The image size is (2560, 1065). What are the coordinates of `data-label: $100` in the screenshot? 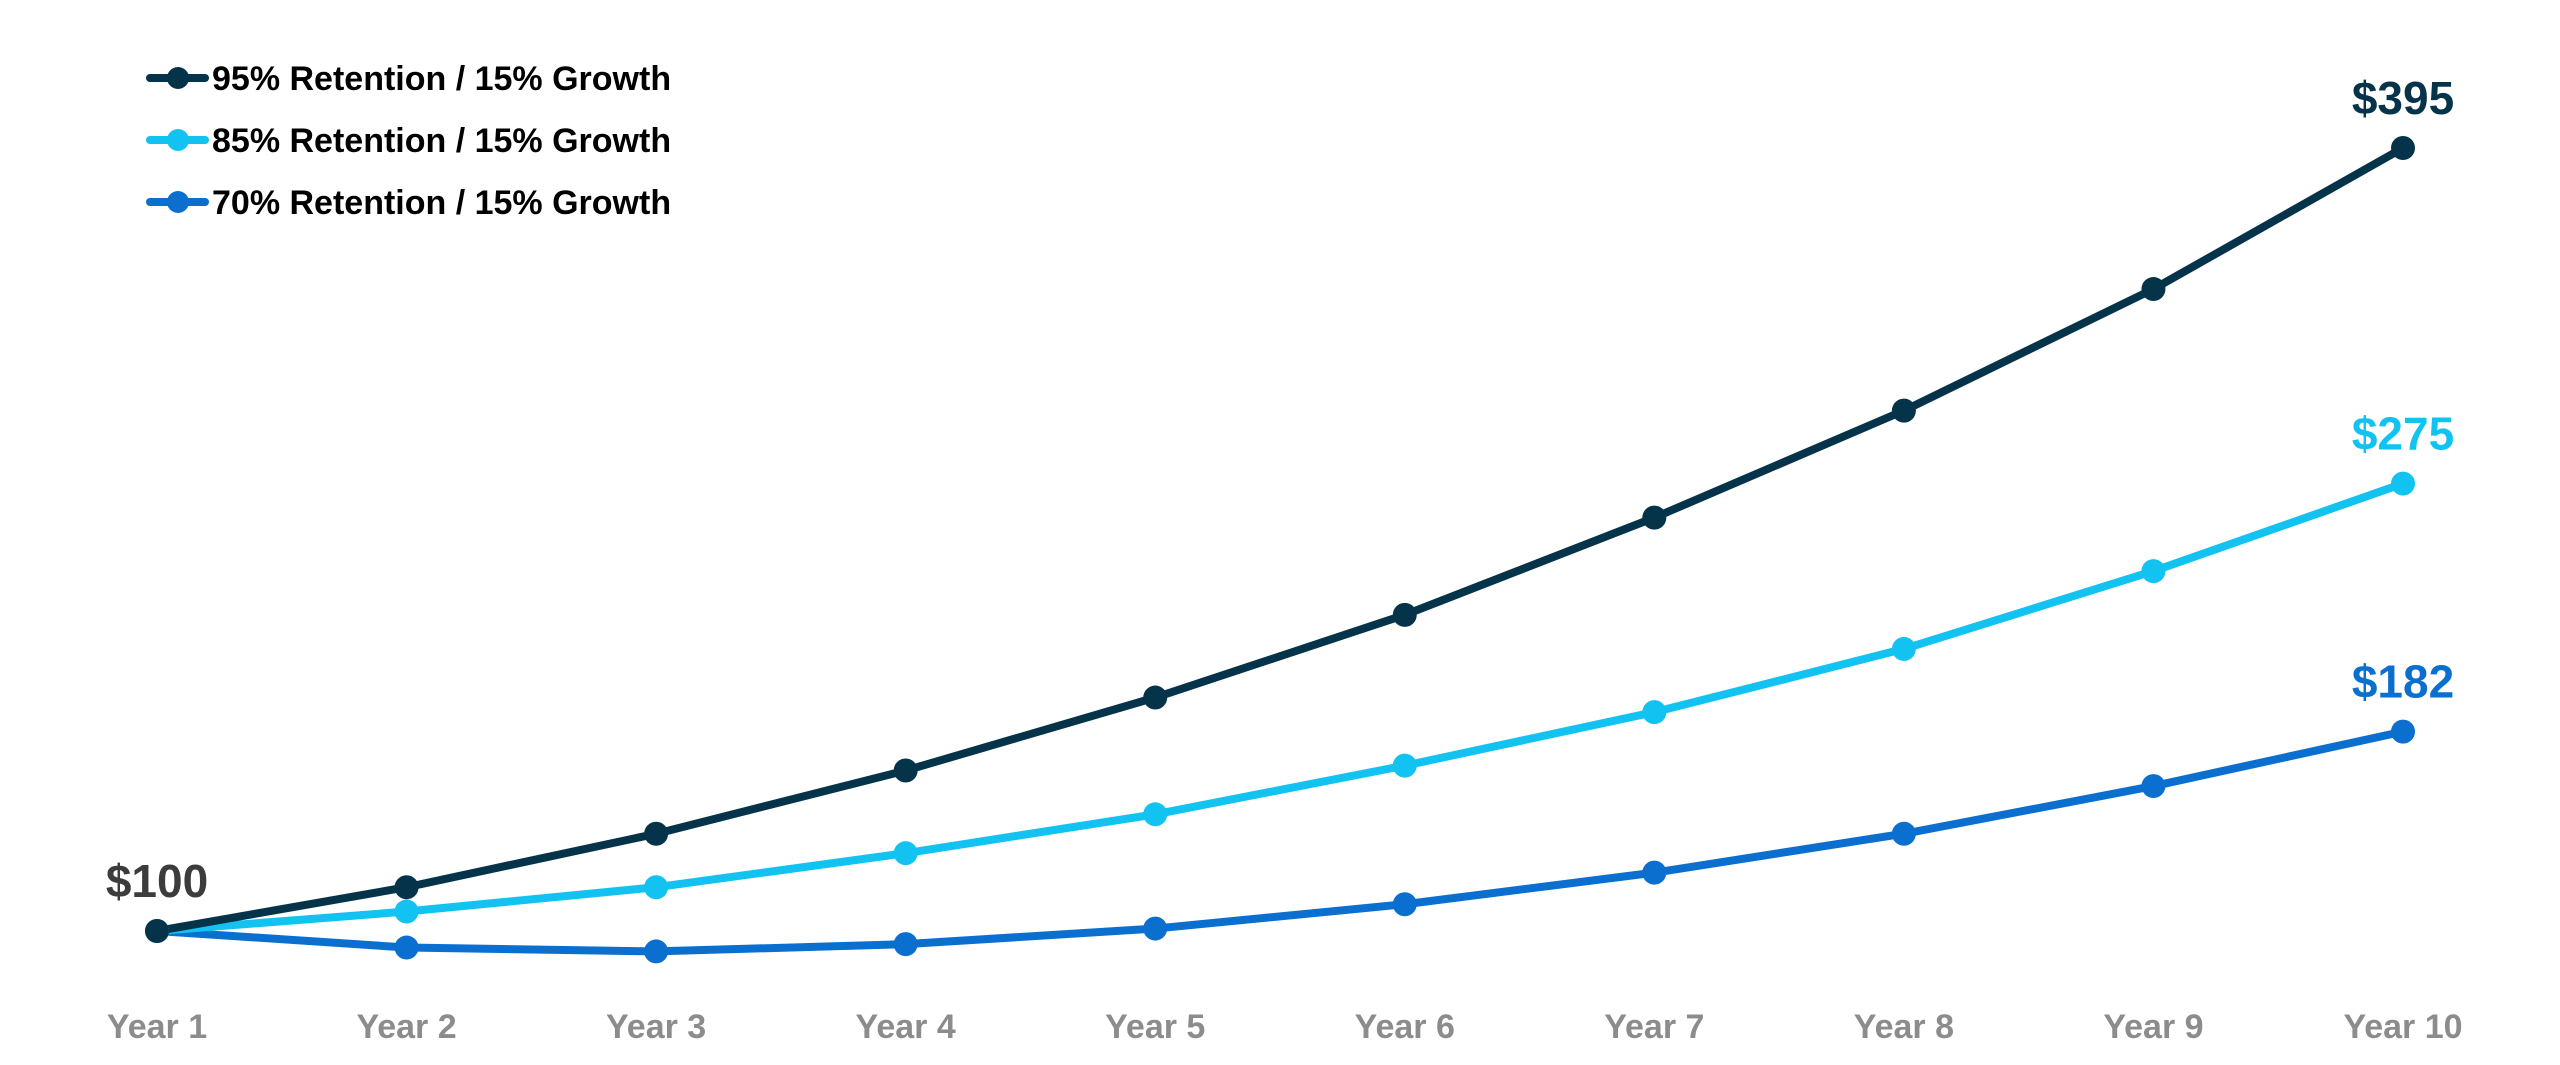 It's located at (157, 881).